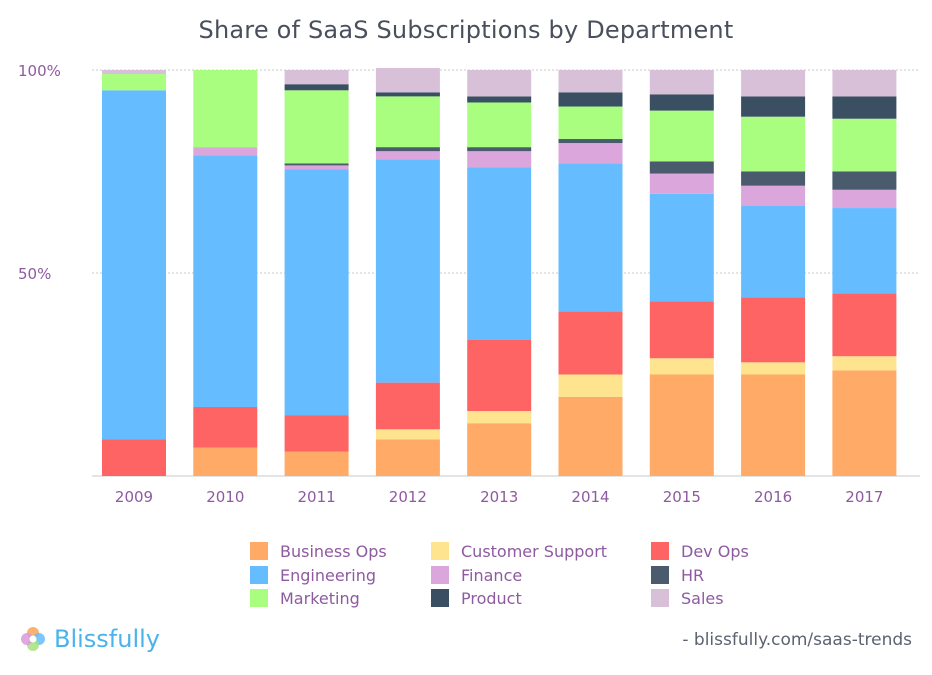 The height and width of the screenshot is (675, 932). I want to click on logo-text: Blissfully, so click(107, 639).